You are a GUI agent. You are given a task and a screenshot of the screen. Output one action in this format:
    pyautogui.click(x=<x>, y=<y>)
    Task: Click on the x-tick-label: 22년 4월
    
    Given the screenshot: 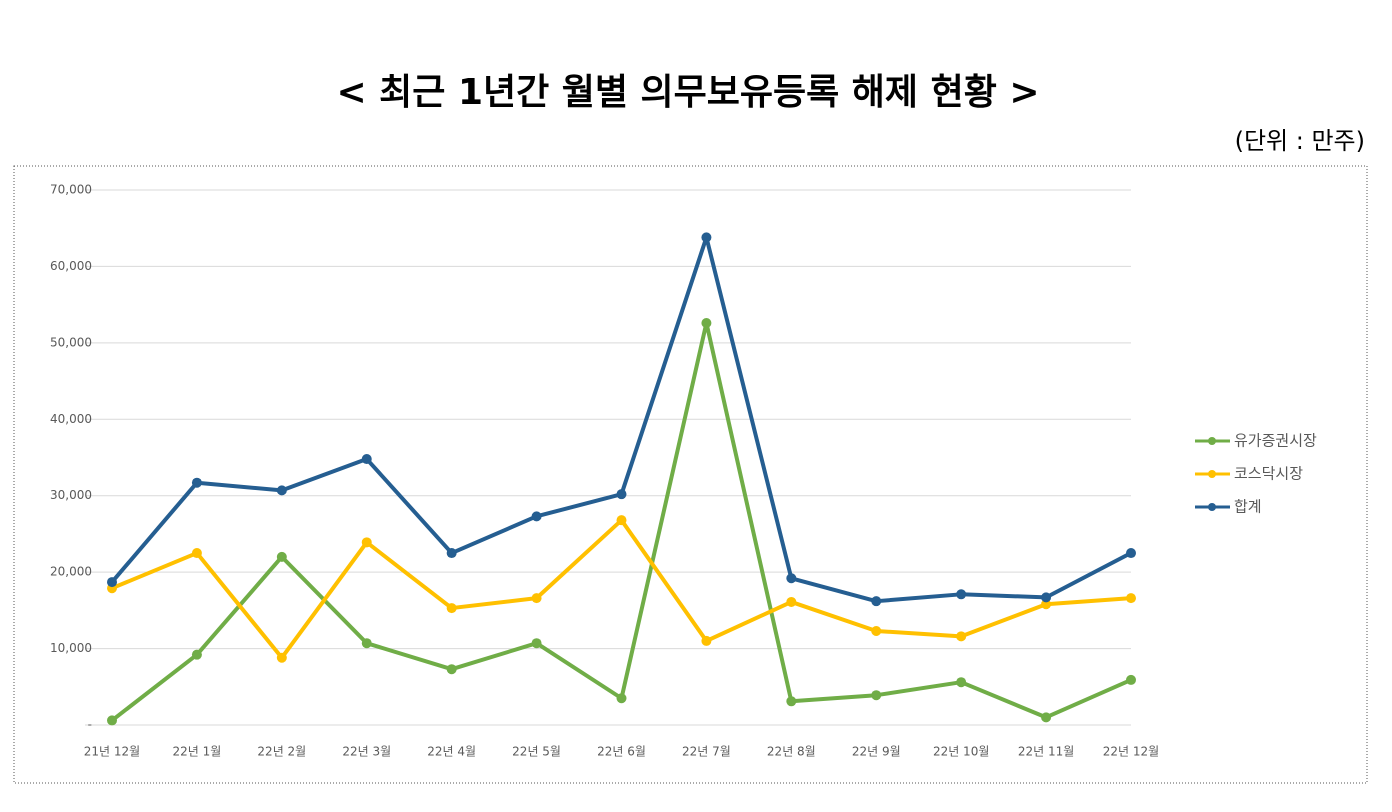 What is the action you would take?
    pyautogui.click(x=451, y=752)
    